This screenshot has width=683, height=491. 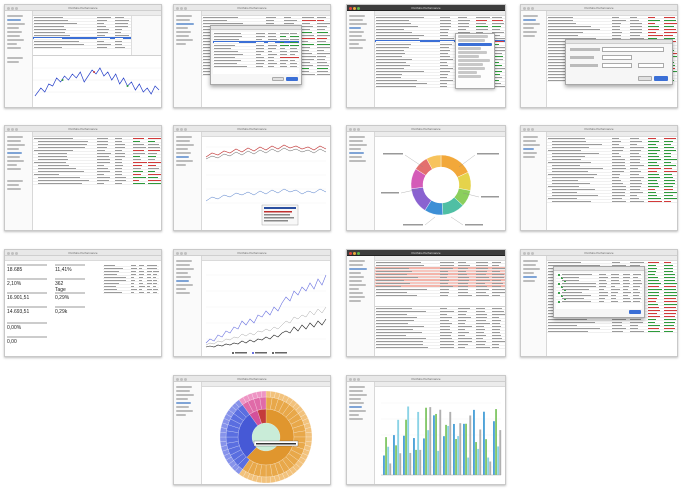 I want to click on save-button, so click(x=661, y=78).